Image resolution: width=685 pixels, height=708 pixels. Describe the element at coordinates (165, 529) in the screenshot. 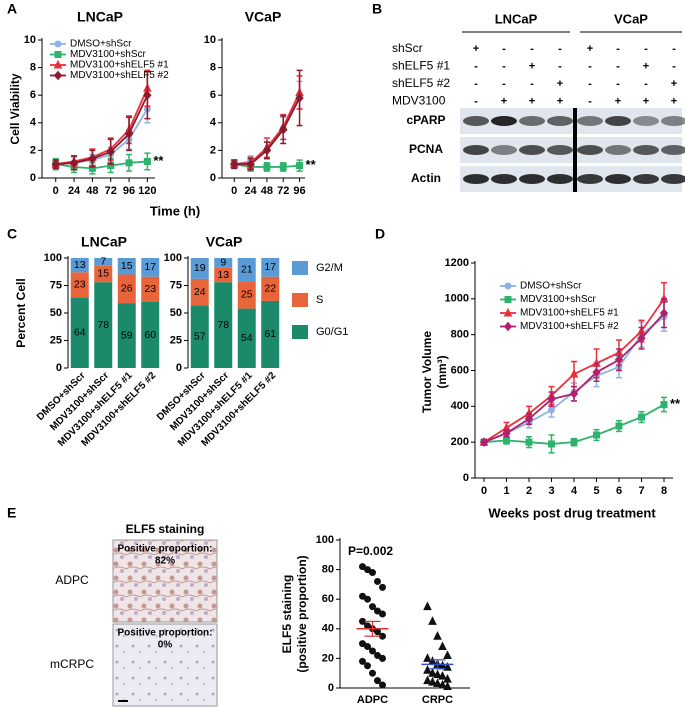

I see `image-title: ELF5 staining` at that location.